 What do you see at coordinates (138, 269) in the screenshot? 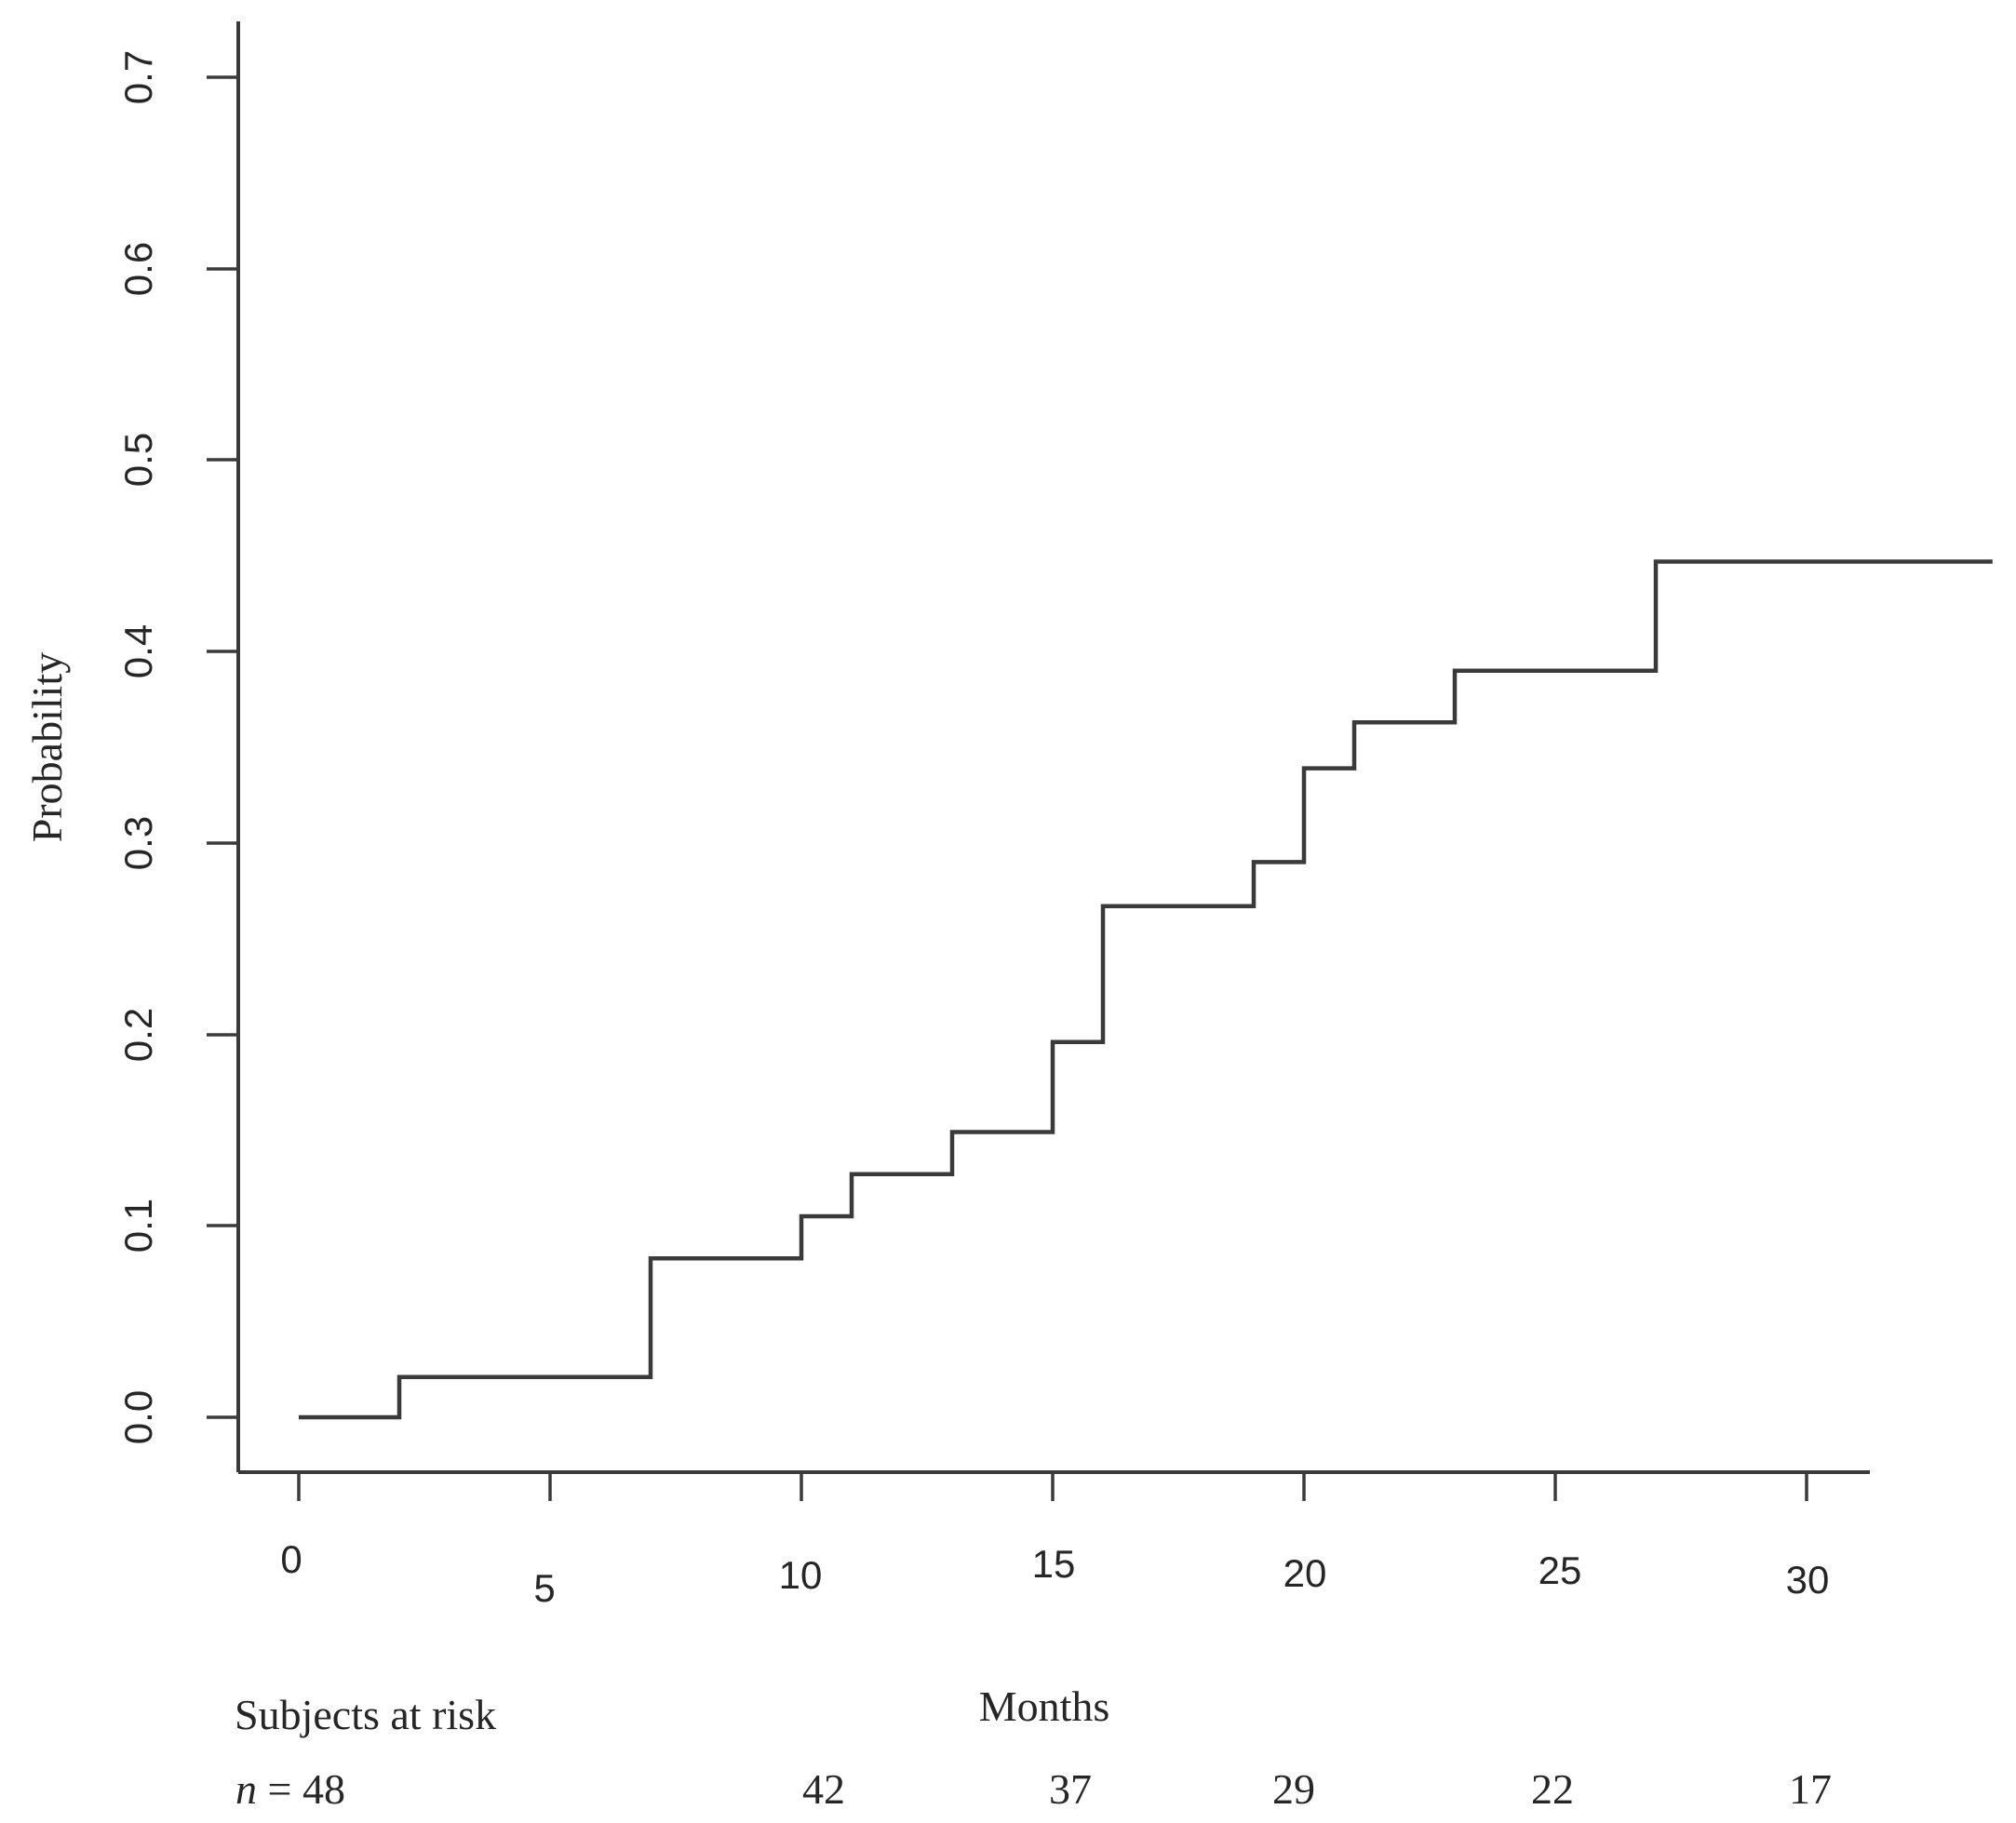
I see `y-tick-label-0.6: 0.6` at bounding box center [138, 269].